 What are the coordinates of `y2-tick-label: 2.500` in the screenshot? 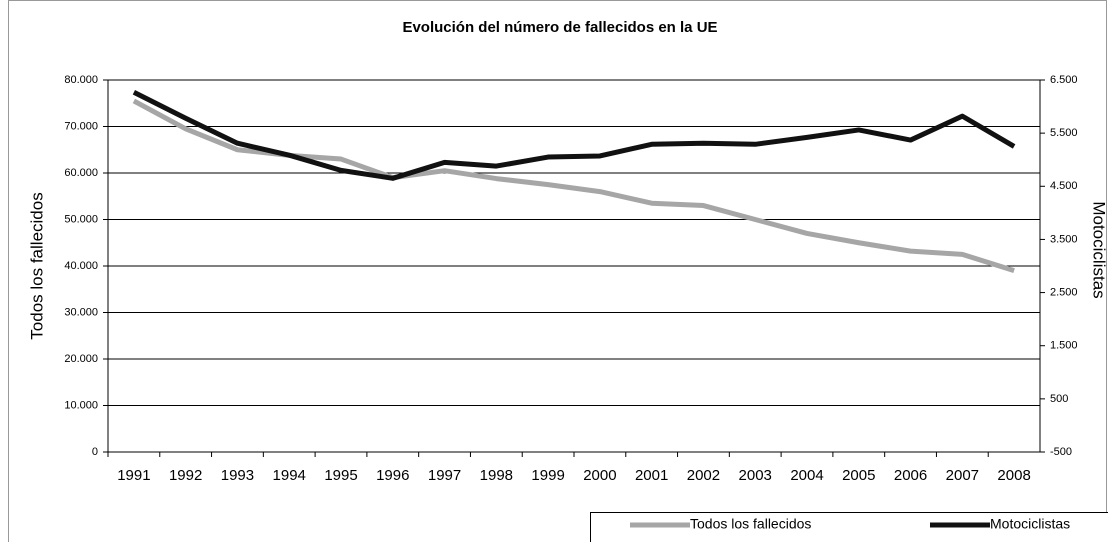 It's located at (1064, 292).